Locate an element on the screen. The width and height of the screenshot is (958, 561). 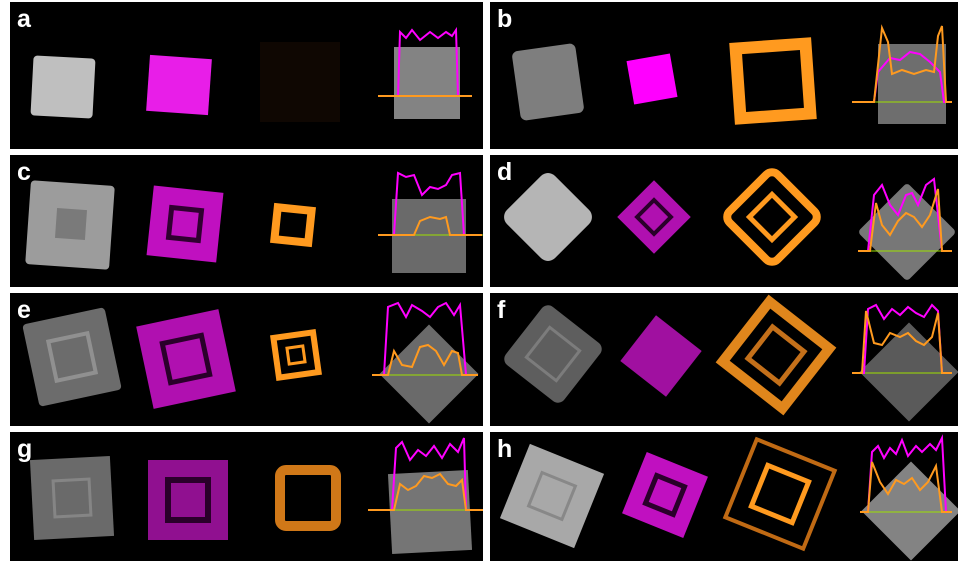
panel-f-figure is located at coordinates (731, 358).